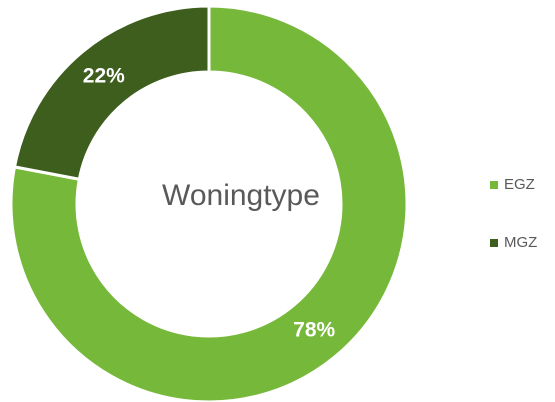 The image size is (555, 402). What do you see at coordinates (314, 330) in the screenshot?
I see `data-label: 78%` at bounding box center [314, 330].